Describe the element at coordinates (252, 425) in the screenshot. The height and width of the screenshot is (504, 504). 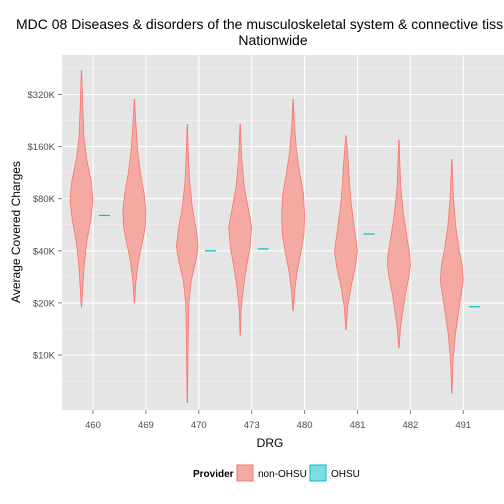
I see `x-tick-label: 473` at that location.